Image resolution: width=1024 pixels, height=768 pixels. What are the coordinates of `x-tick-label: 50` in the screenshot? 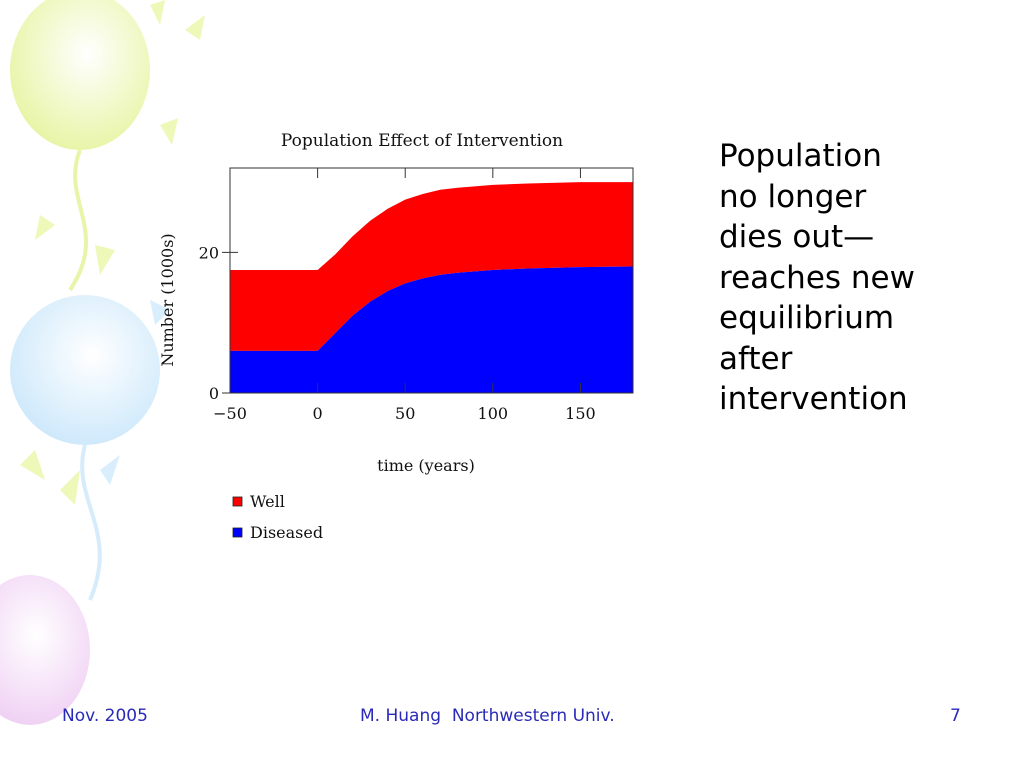 It's located at (405, 413).